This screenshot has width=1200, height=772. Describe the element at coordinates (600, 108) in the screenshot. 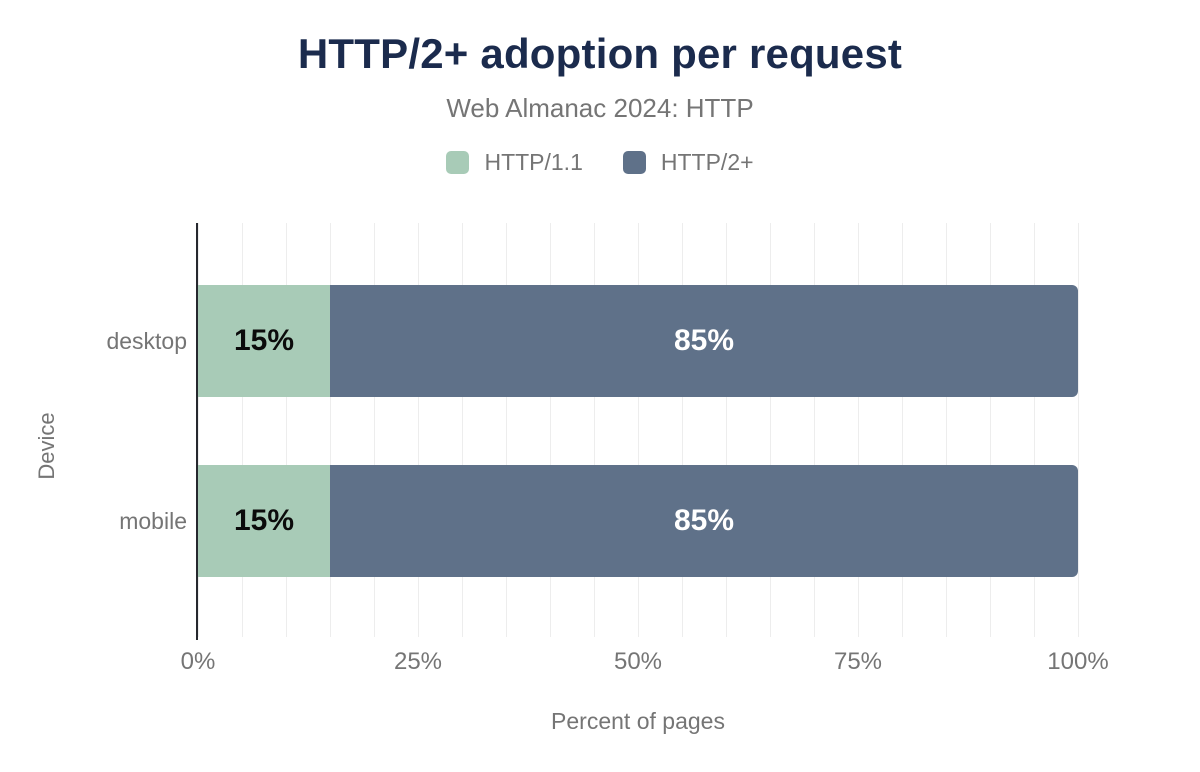

I see `chart-subtitle: Web Almanac 2024: HTTP` at that location.